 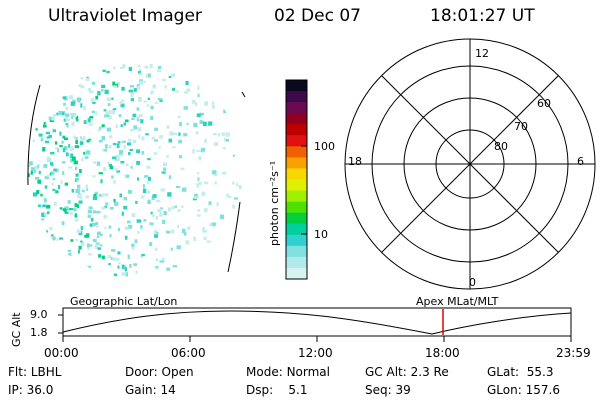 I want to click on status-dsp-label: Dsp:, so click(x=260, y=390).